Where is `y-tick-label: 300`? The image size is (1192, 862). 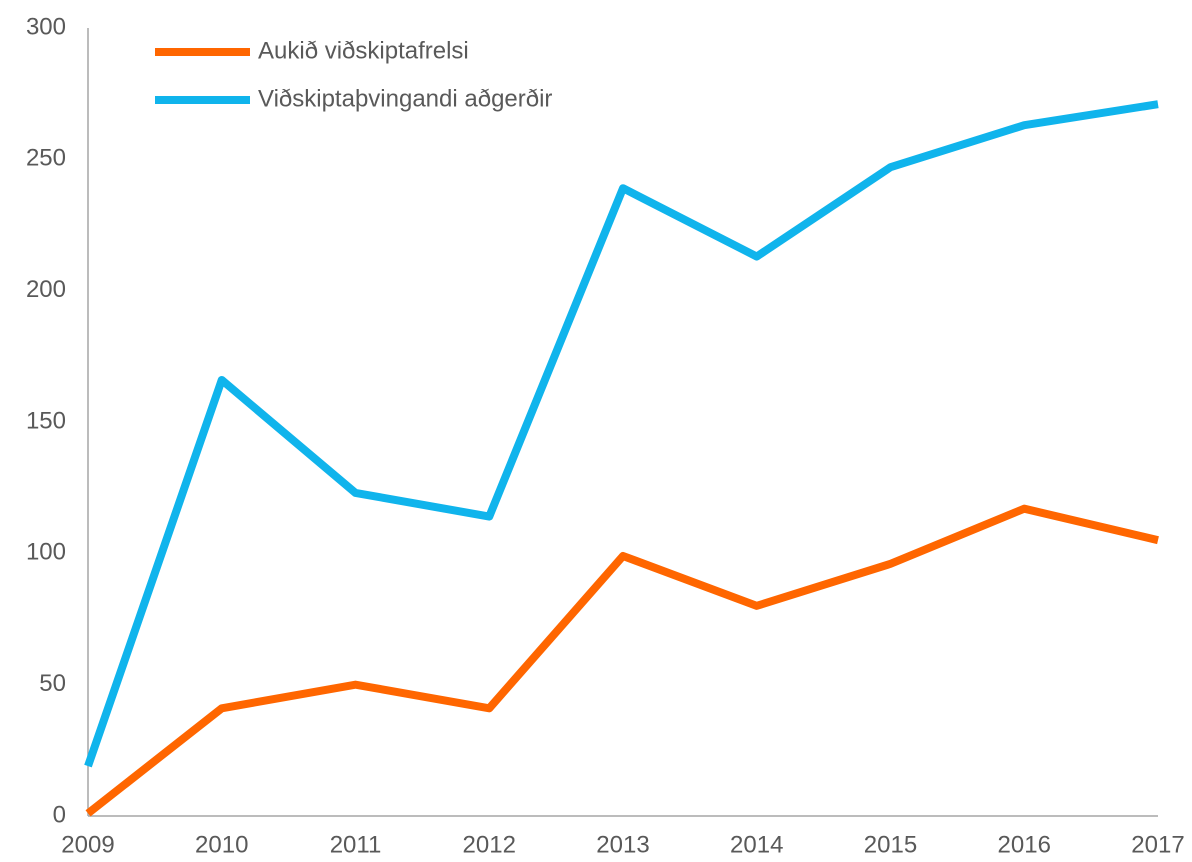
y-tick-label: 300 is located at coordinates (46, 26).